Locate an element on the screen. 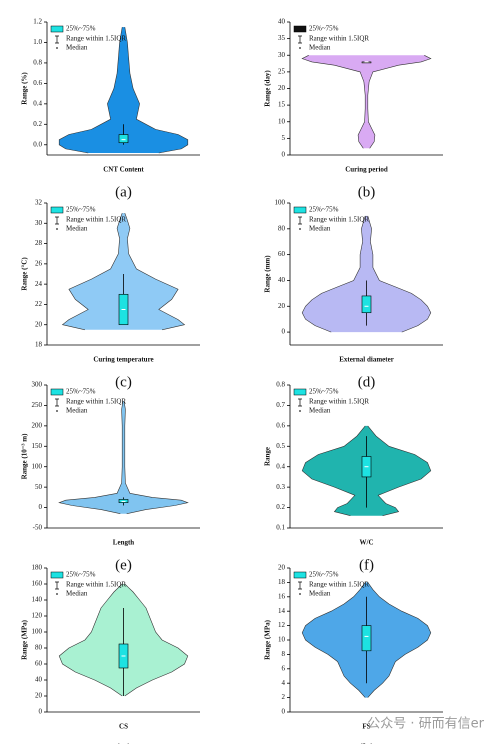 The image size is (489, 744). x-axis-label: Length is located at coordinates (124, 543).